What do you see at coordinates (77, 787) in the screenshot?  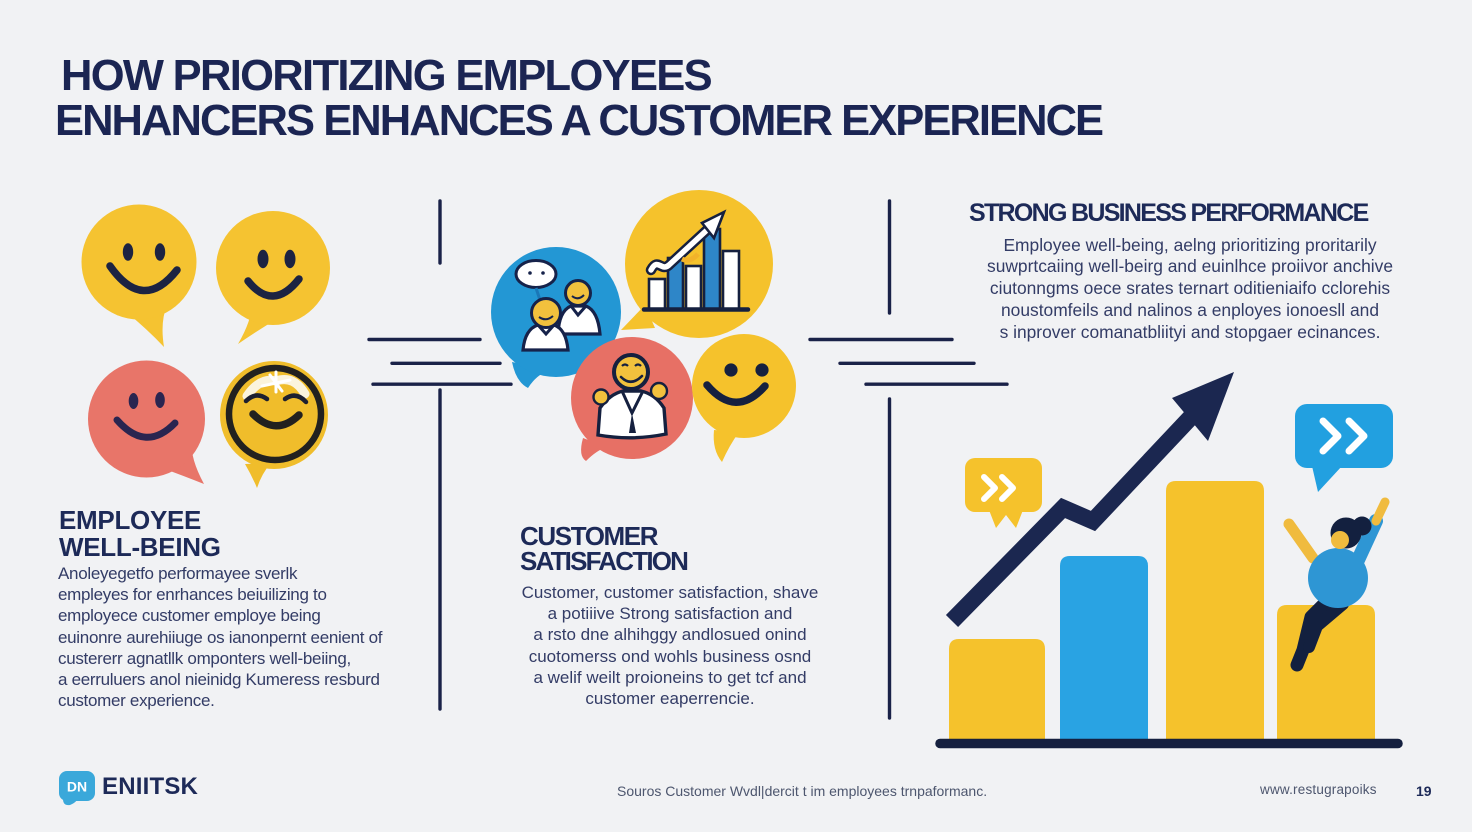 I see `svg-text: DN` at bounding box center [77, 787].